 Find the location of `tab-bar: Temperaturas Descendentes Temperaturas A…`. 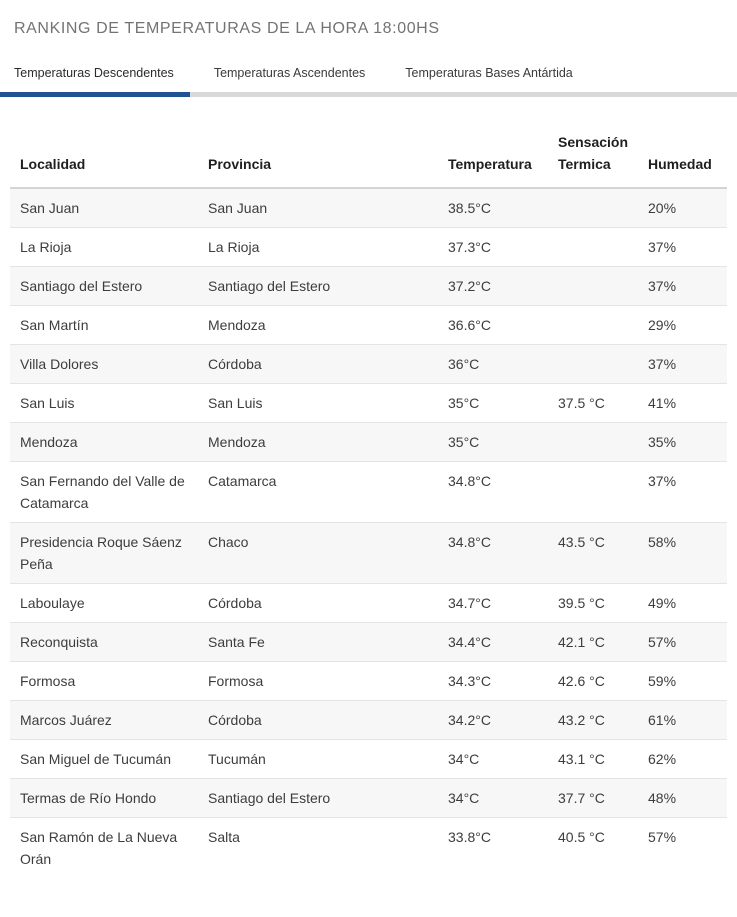

tab-bar: Temperaturas Descendentes Temperaturas A… is located at coordinates (368, 81).